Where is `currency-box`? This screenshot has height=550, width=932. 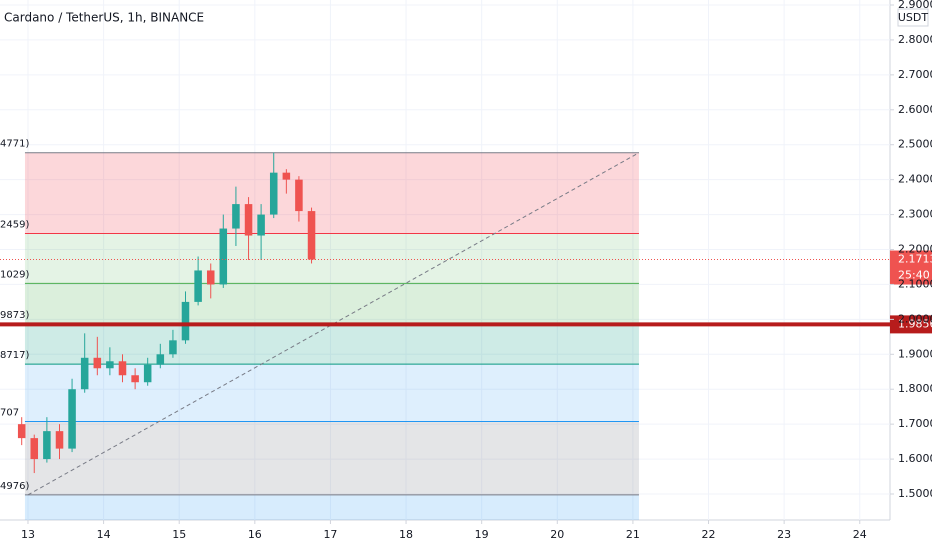
currency-box is located at coordinates (913, 17).